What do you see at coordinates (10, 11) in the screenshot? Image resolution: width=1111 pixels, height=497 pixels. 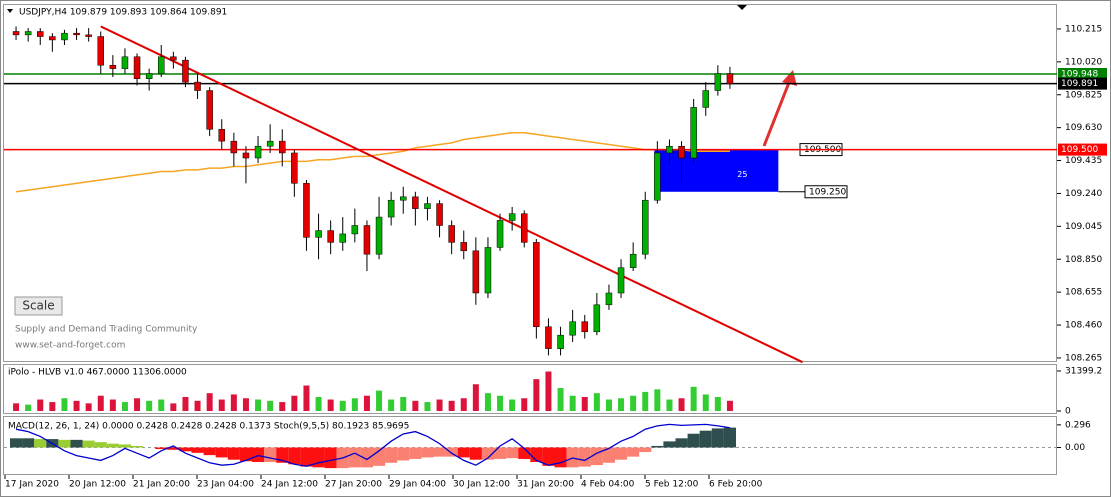 I see `menu-triangle` at bounding box center [10, 11].